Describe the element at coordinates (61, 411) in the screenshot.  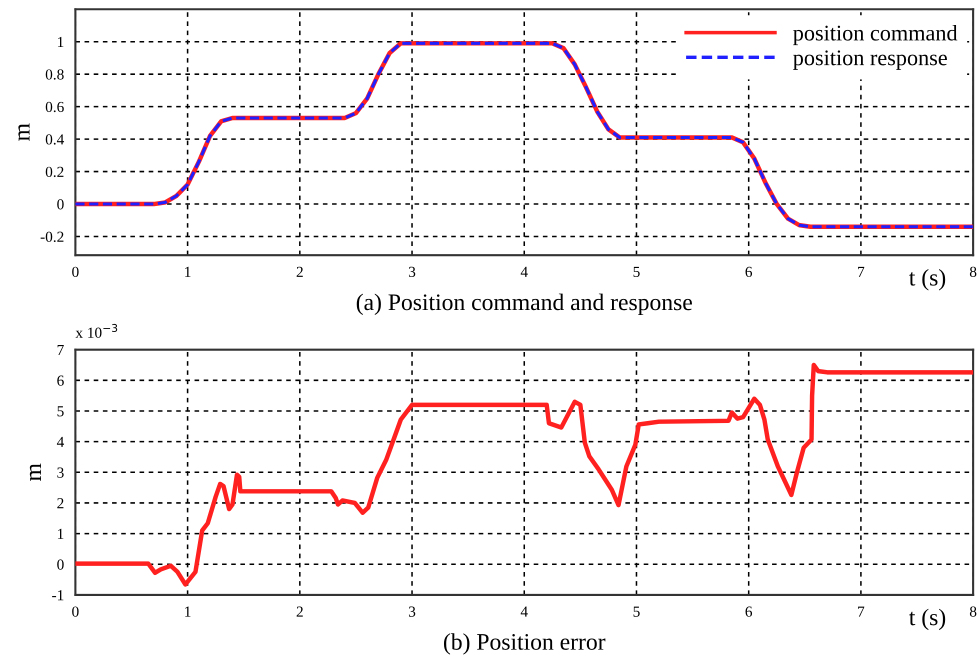
I see `y-tick-label: 5` at that location.